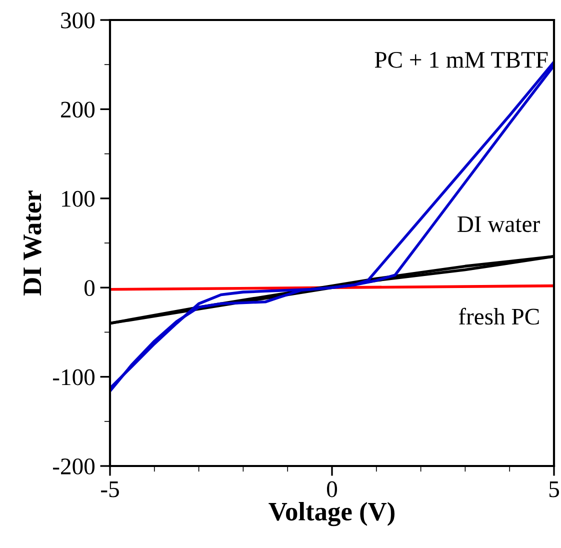  Describe the element at coordinates (331, 514) in the screenshot. I see `x-axis-title: Voltage (V)` at that location.